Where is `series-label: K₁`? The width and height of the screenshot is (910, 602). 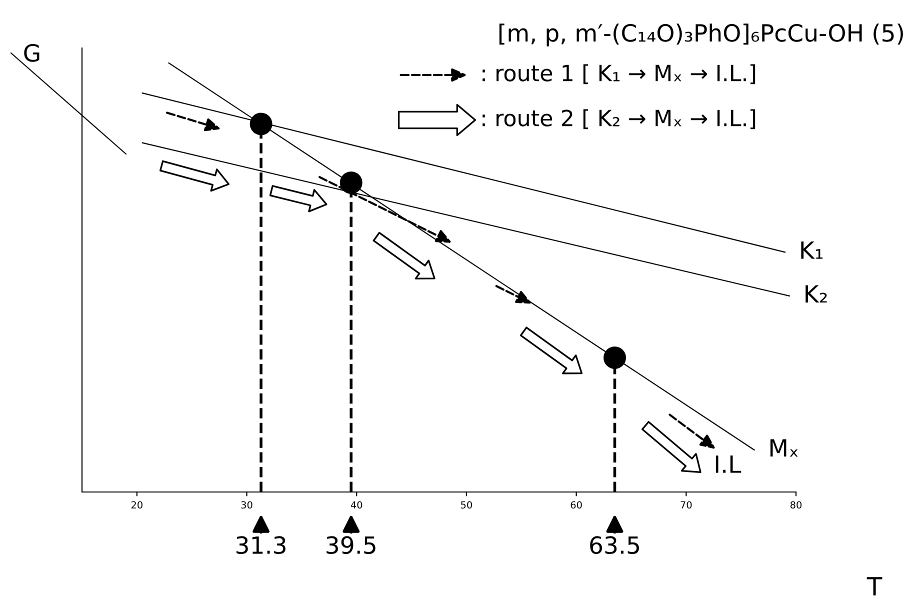 series-label: K₁ is located at coordinates (812, 250).